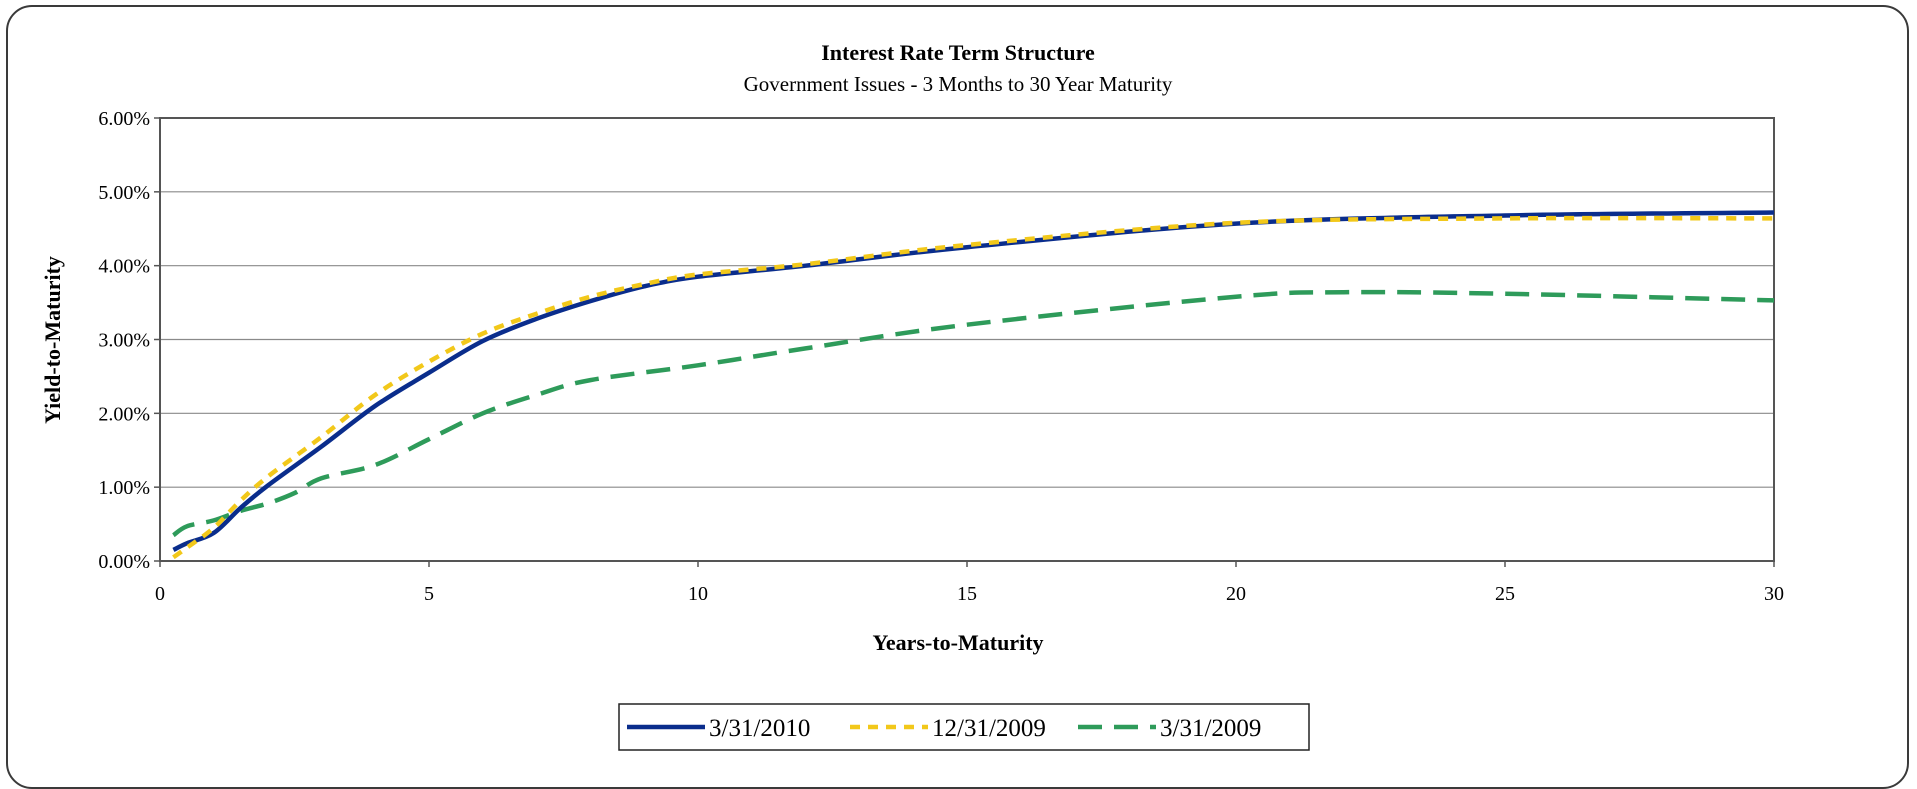  I want to click on x-tick-label-6: 30, so click(1774, 594).